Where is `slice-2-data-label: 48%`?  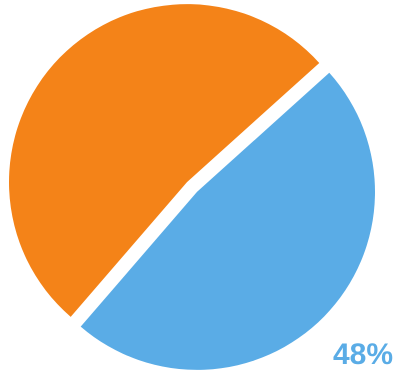 slice-2-data-label: 48% is located at coordinates (363, 354).